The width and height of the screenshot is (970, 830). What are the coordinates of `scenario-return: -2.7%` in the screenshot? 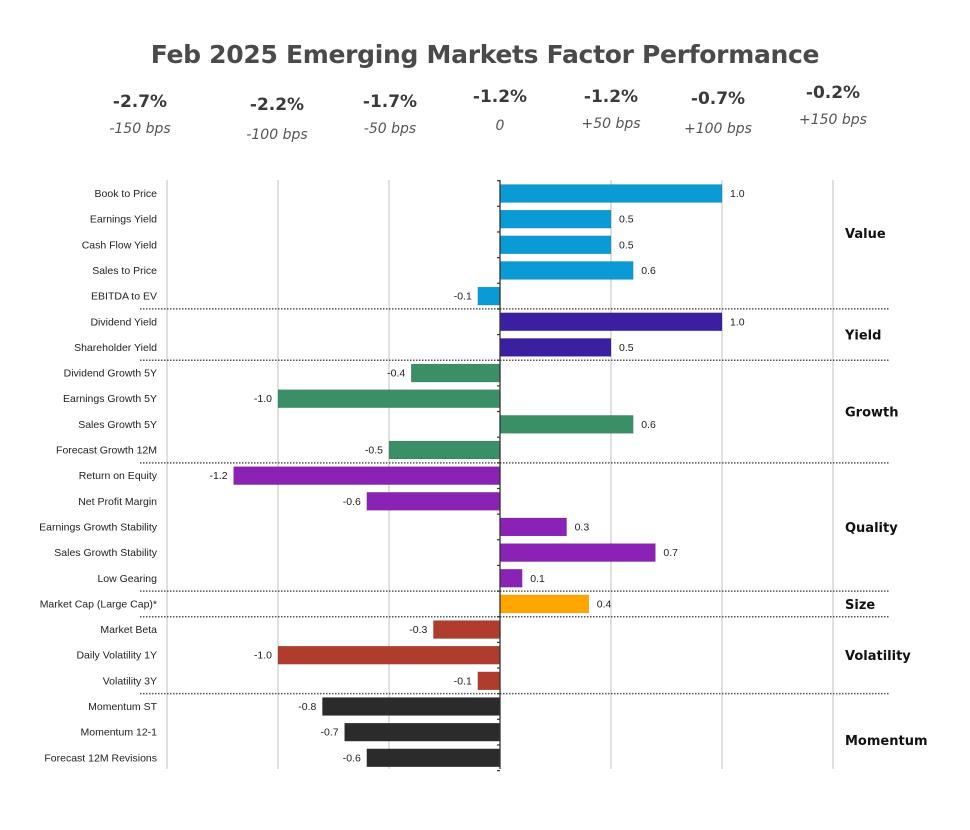 It's located at (140, 102).